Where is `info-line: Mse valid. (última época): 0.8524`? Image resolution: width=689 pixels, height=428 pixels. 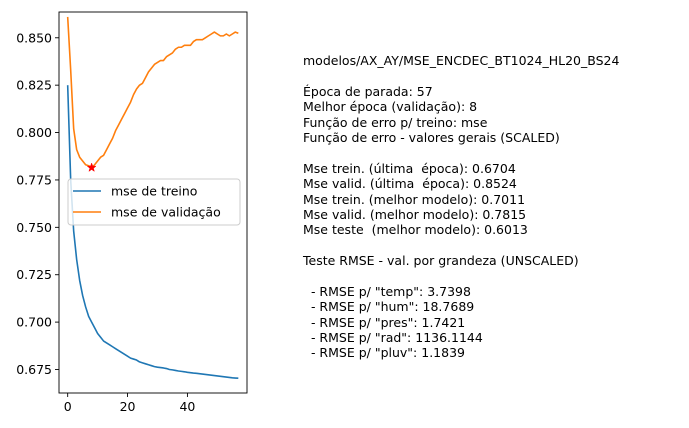 info-line: Mse valid. (última época): 0.8524 is located at coordinates (410, 184).